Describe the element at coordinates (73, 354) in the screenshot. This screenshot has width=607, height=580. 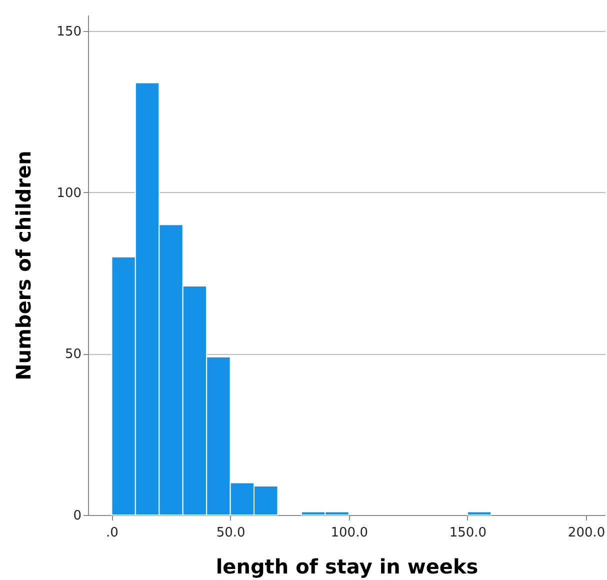
I see `y-tick-label: 50` at that location.